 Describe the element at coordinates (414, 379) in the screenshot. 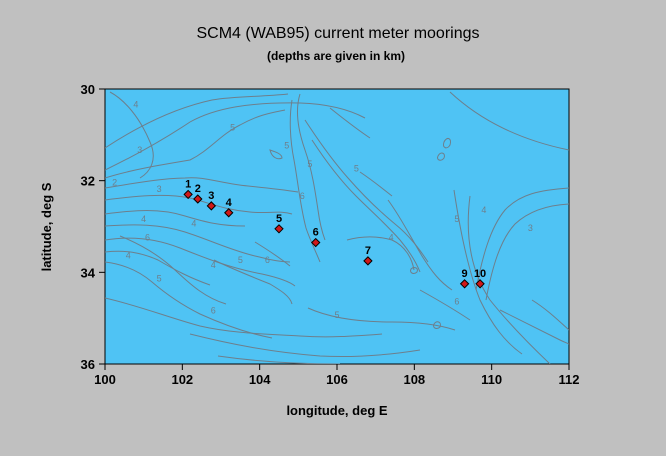

I see `x-tick-label: 108` at that location.